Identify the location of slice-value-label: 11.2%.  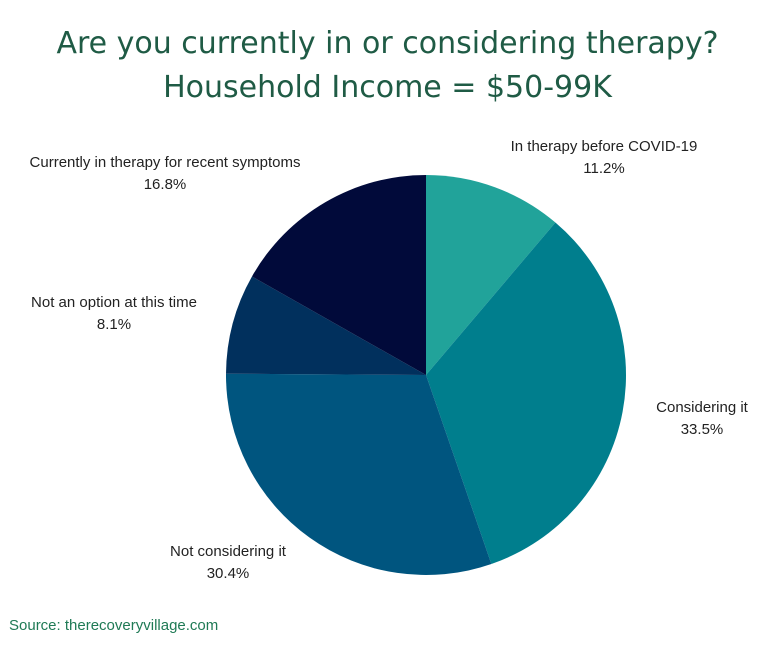
(603, 168).